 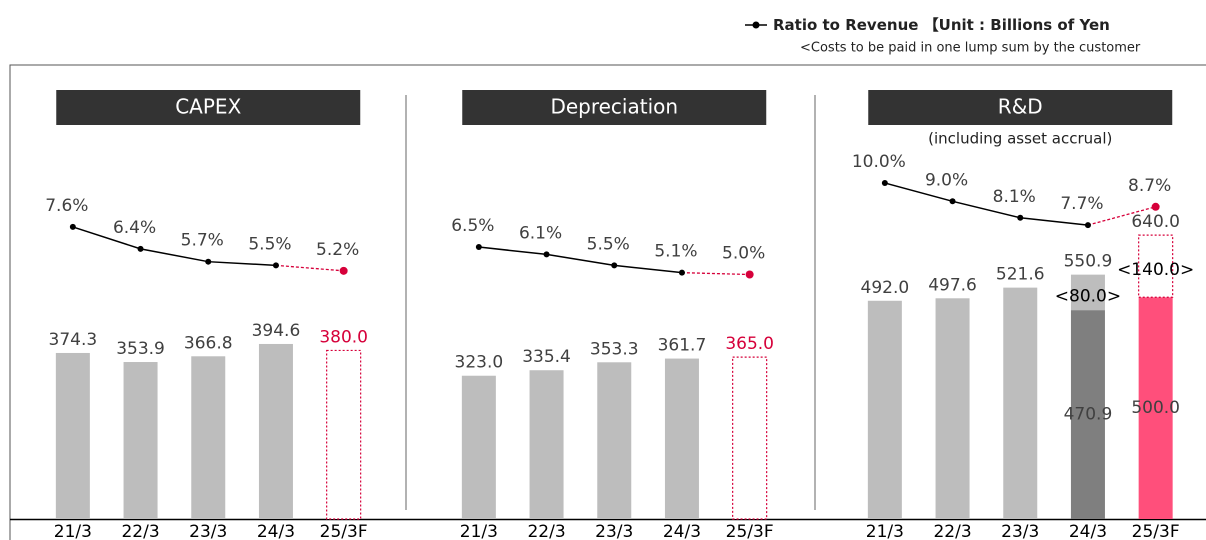 What do you see at coordinates (540, 233) in the screenshot?
I see `ratio-label: 6.1%` at bounding box center [540, 233].